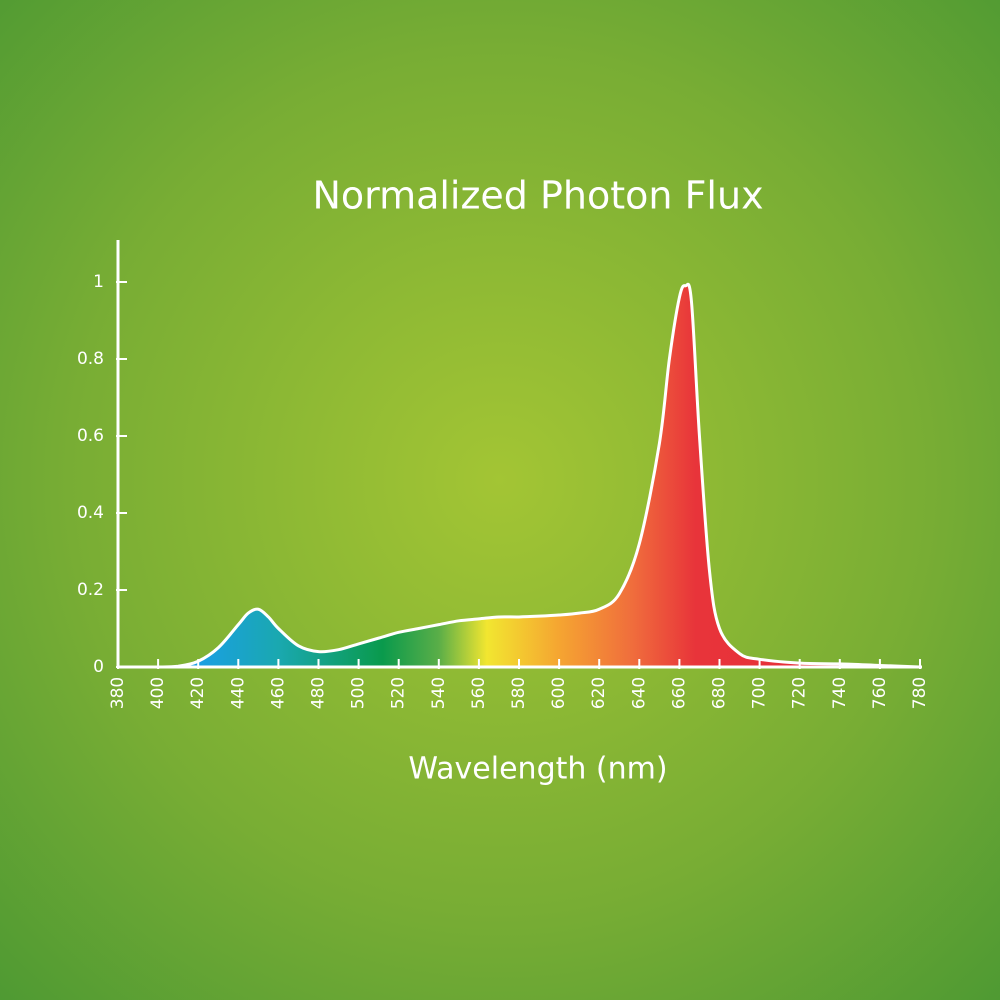 This screenshot has height=1000, width=1000. What do you see at coordinates (439, 693) in the screenshot?
I see `x-tick-label: 540` at bounding box center [439, 693].